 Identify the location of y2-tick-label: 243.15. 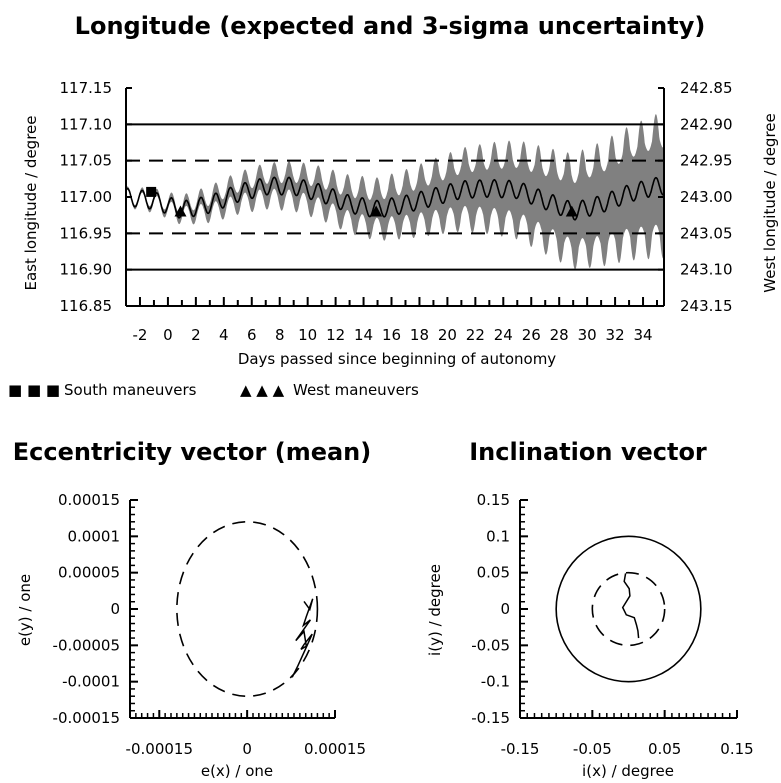
(706, 306).